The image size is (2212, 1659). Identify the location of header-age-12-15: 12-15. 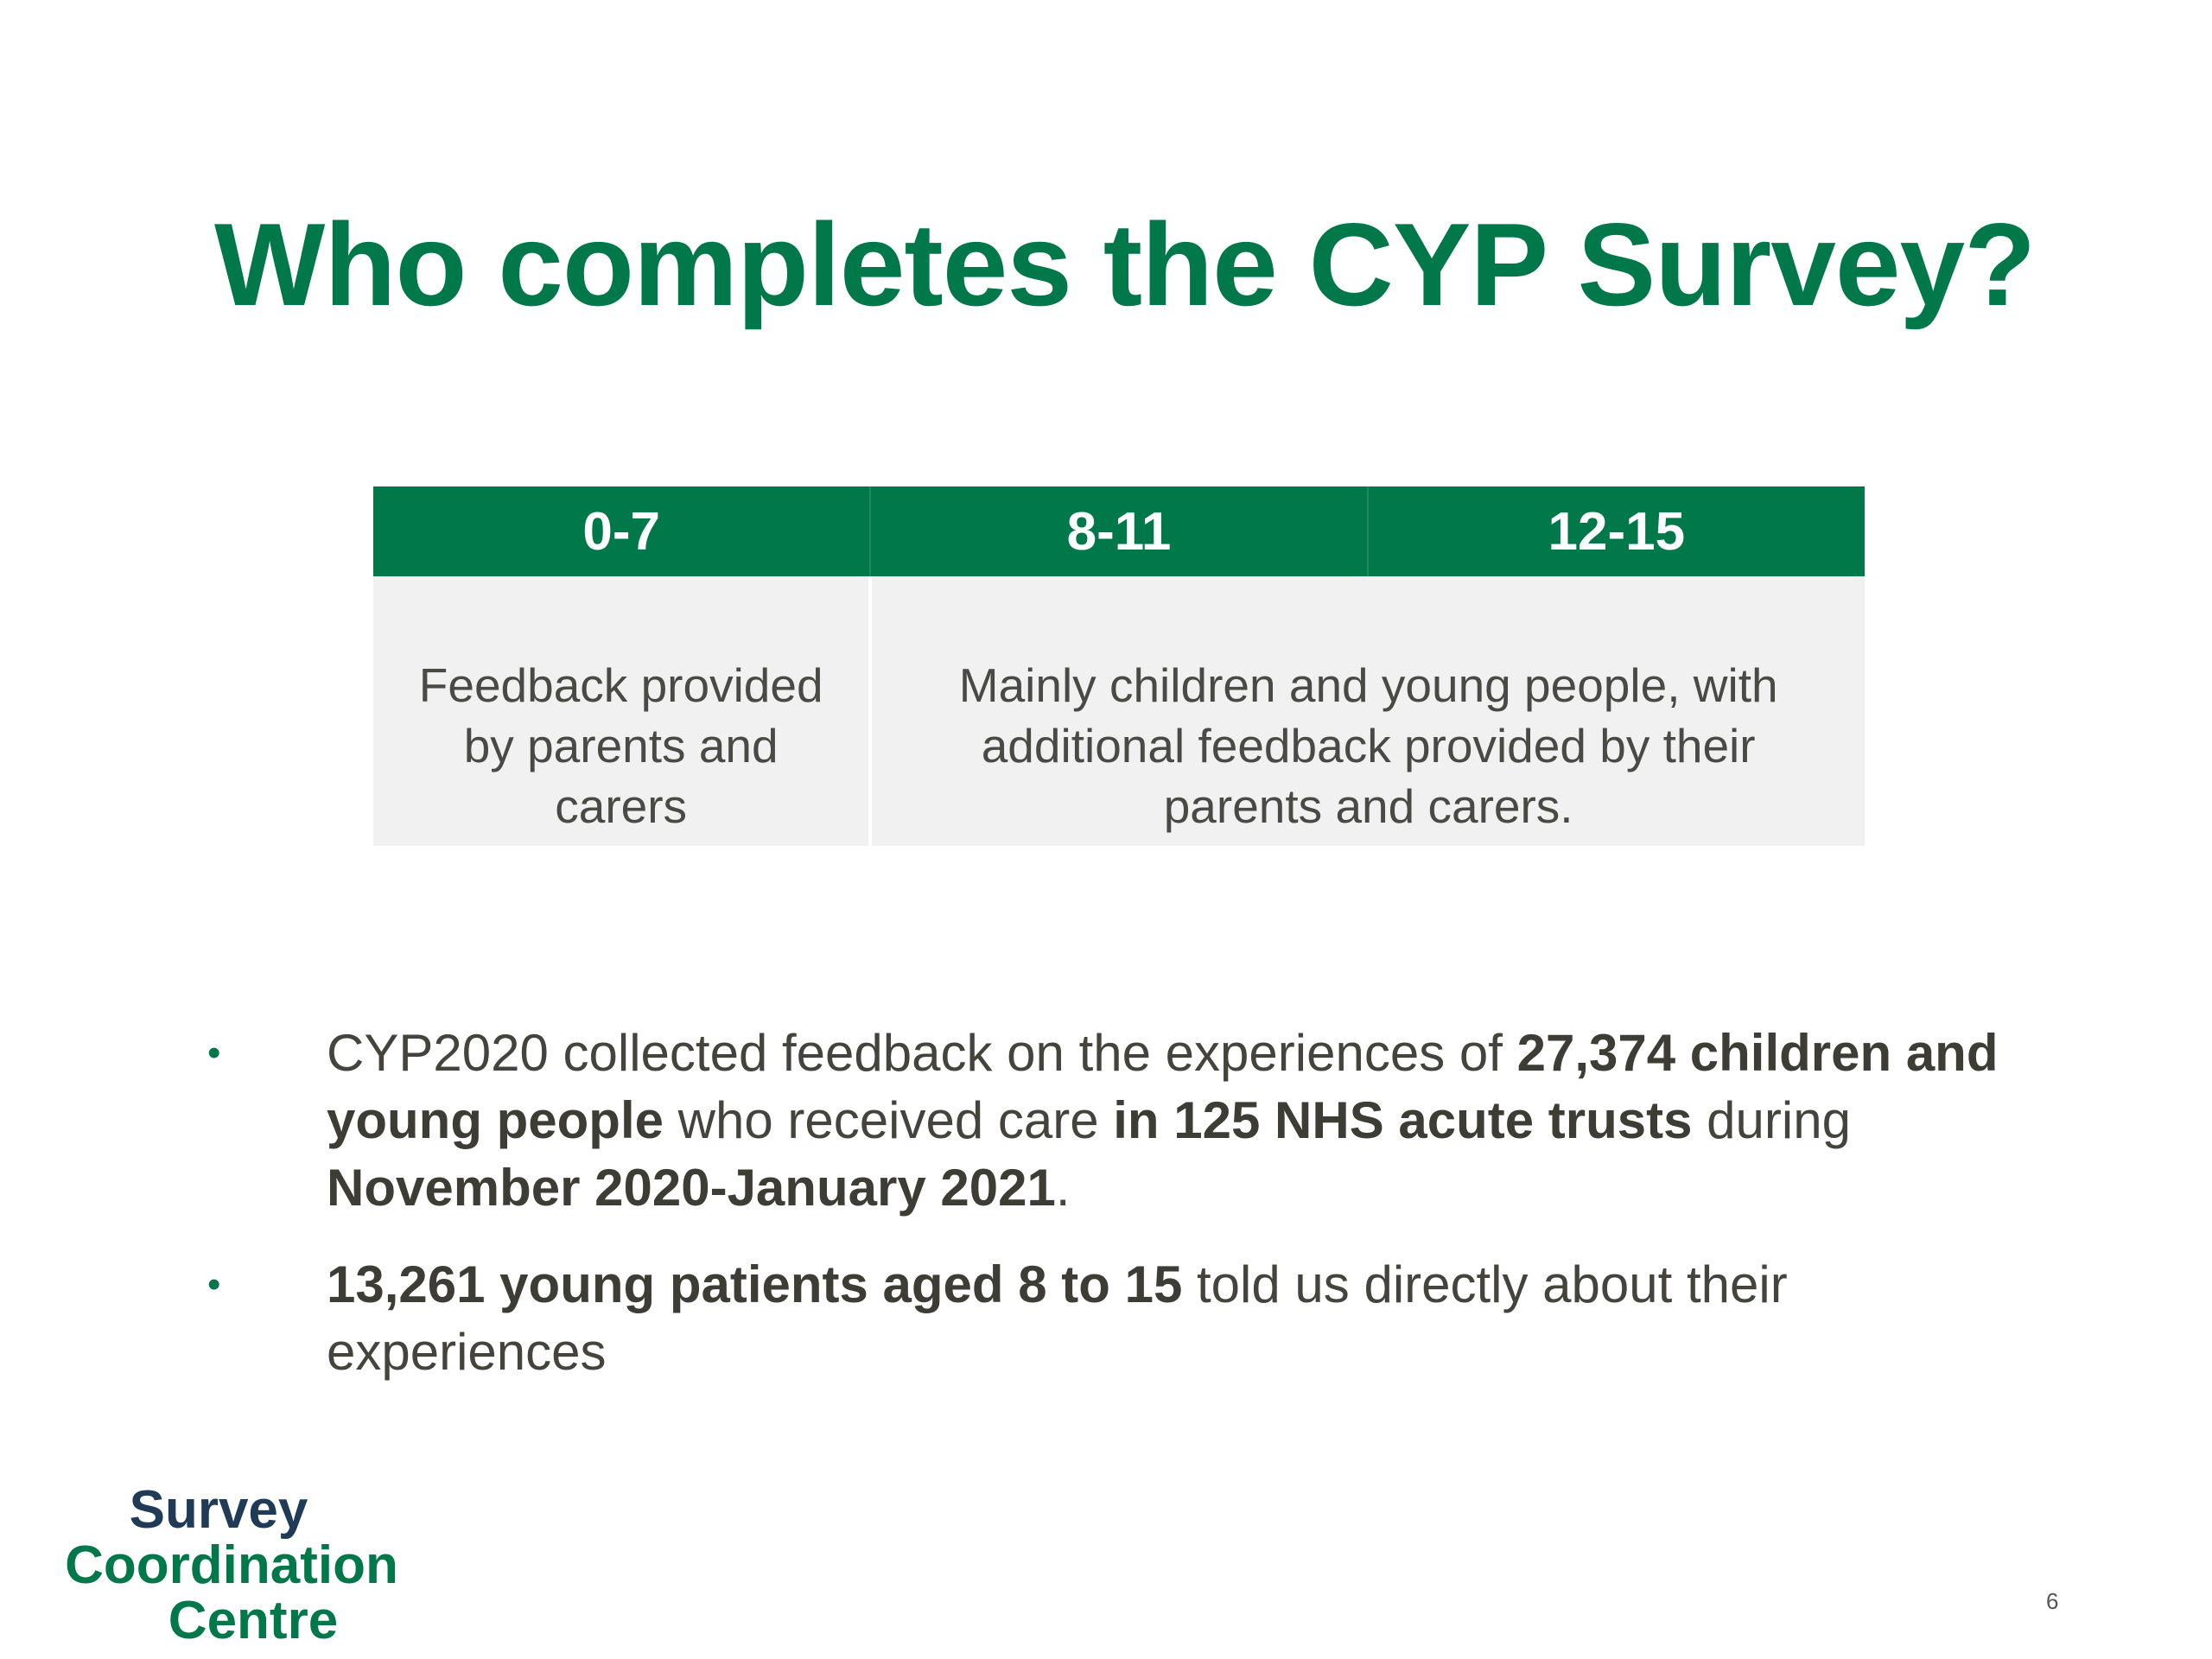
(1616, 531).